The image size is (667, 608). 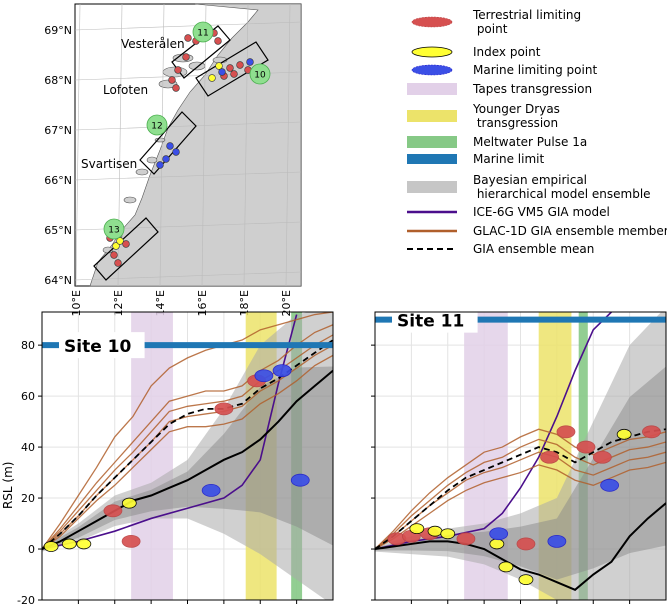 I want to click on y-tick-label: 0, so click(x=31, y=549).